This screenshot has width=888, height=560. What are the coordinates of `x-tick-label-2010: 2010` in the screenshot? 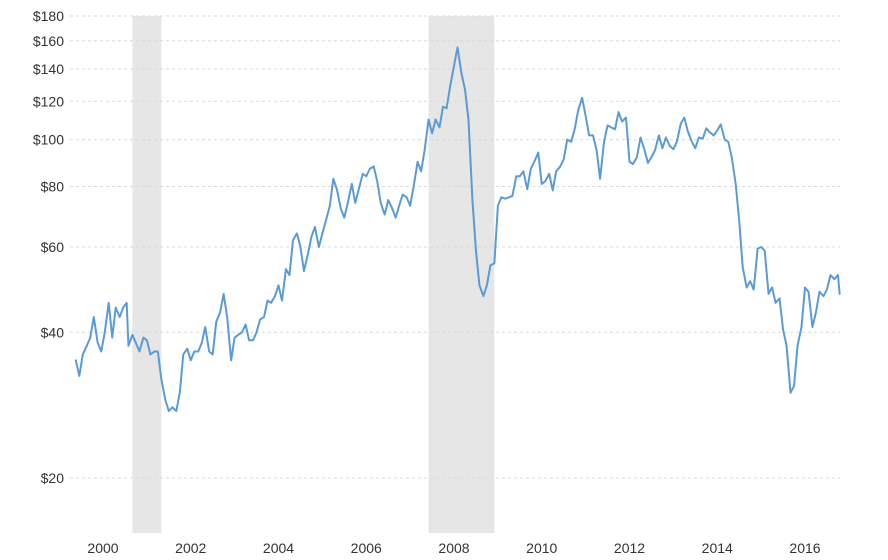 It's located at (541, 548).